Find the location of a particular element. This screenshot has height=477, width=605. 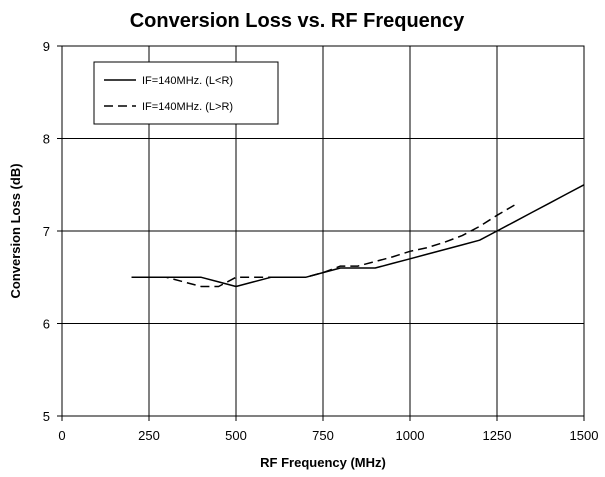

y-tick-label: 9 is located at coordinates (46, 46).